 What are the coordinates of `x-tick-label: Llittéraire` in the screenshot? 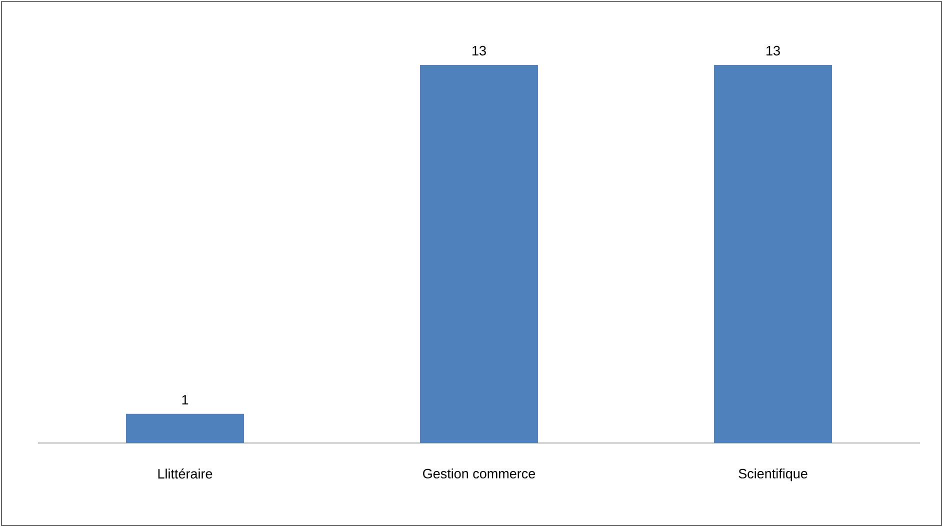 It's located at (185, 473).